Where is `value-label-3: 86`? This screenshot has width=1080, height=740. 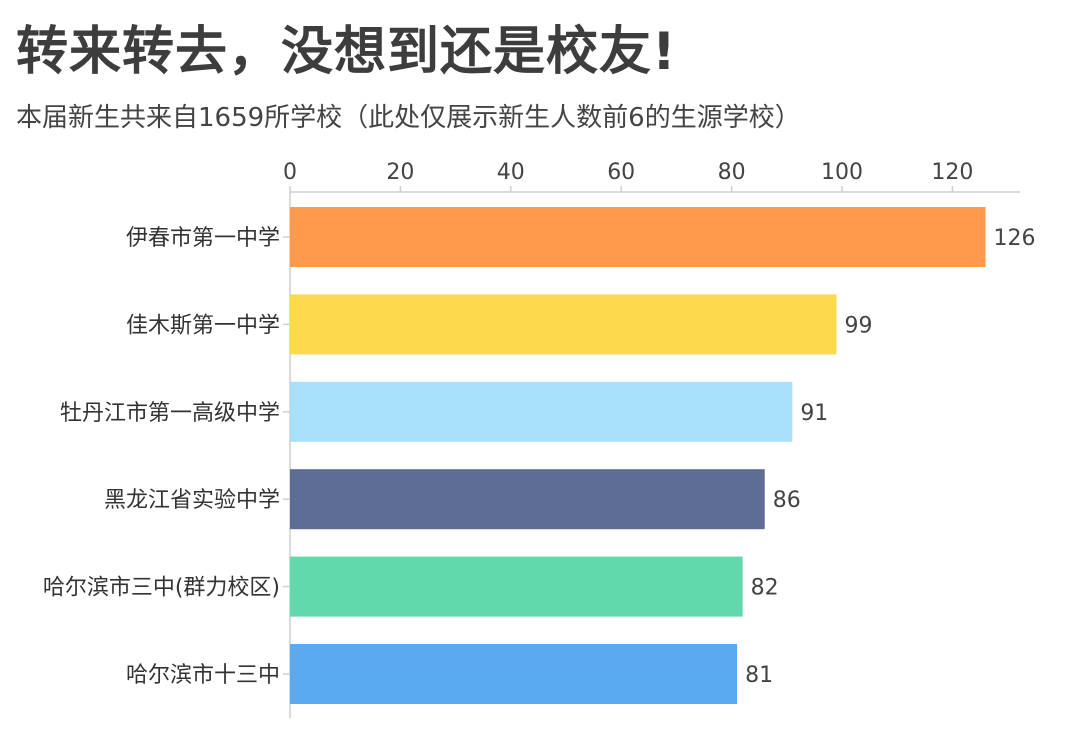 value-label-3: 86 is located at coordinates (787, 500).